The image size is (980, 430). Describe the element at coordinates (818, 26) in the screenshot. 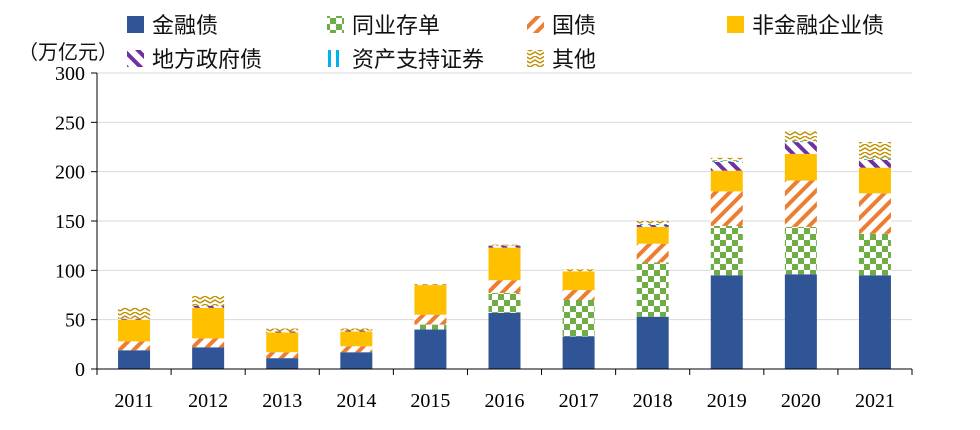

I see `legend-label: 非金融企业债` at that location.